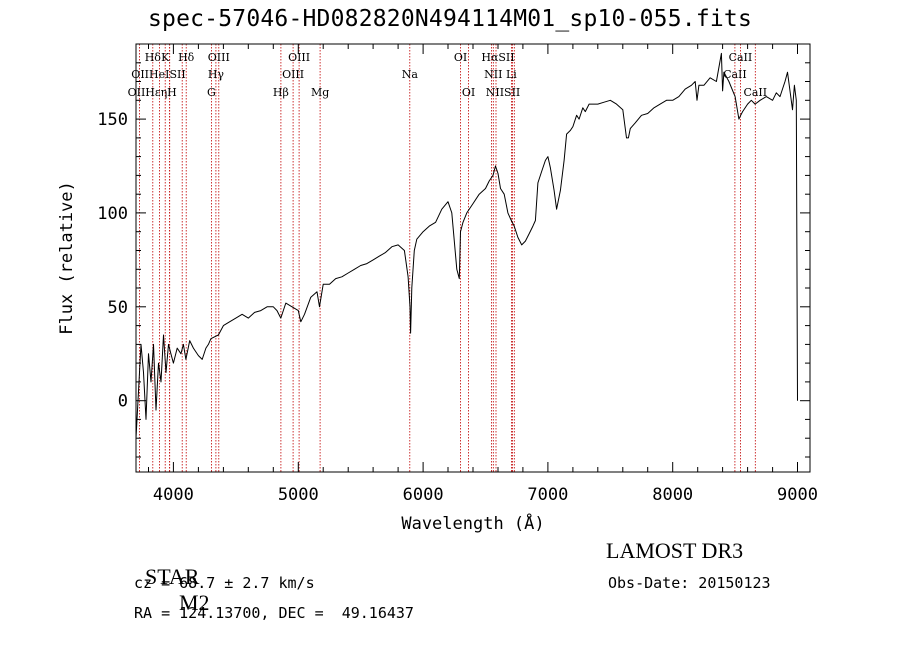 This screenshot has width=900, height=649. I want to click on x-tick-label: 7000, so click(547, 495).